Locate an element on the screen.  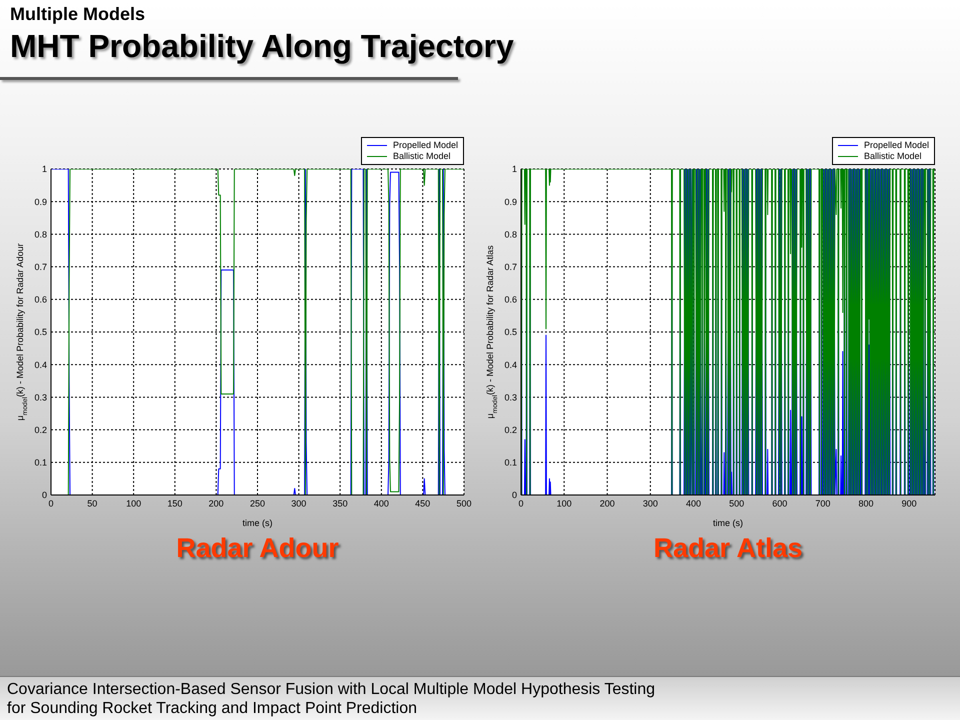
x-tick-label: 600 is located at coordinates (780, 503).